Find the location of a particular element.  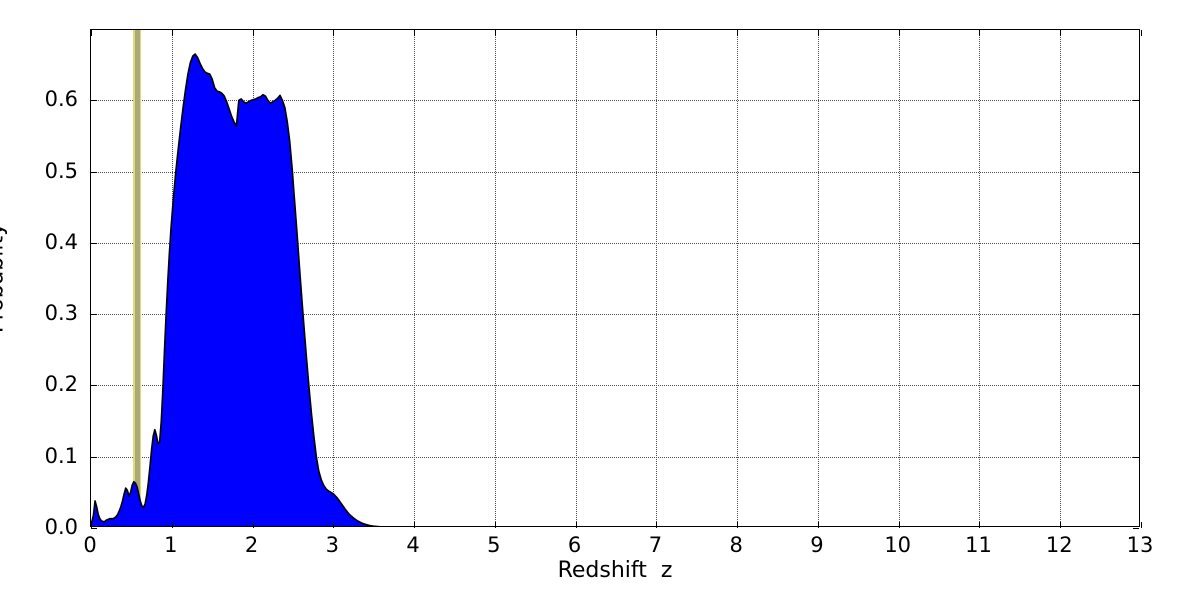

gridline-y-0.3 is located at coordinates (615, 315).